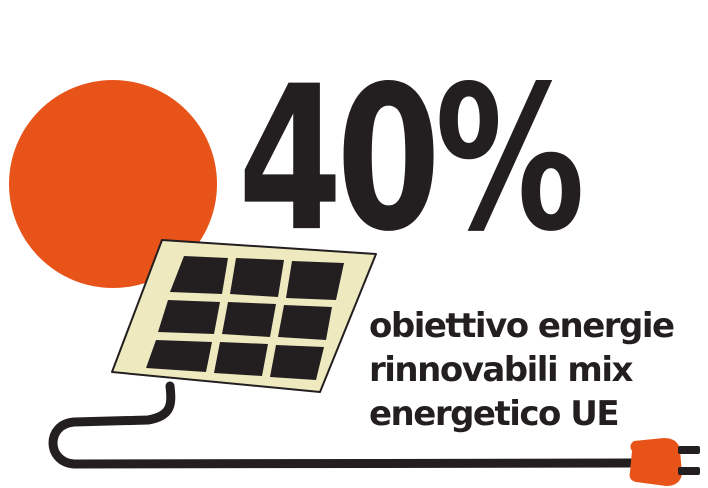 The width and height of the screenshot is (708, 488). Describe the element at coordinates (244, 316) in the screenshot. I see `solar-panel-icon` at that location.